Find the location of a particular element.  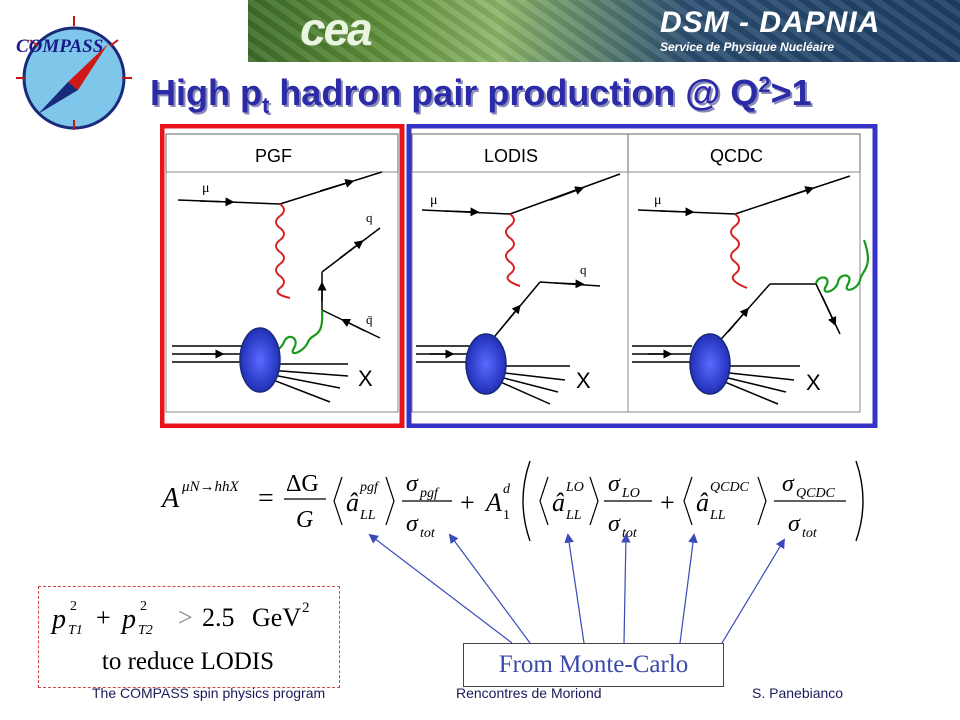

footer-left: The COMPASS spin physics program is located at coordinates (209, 693).